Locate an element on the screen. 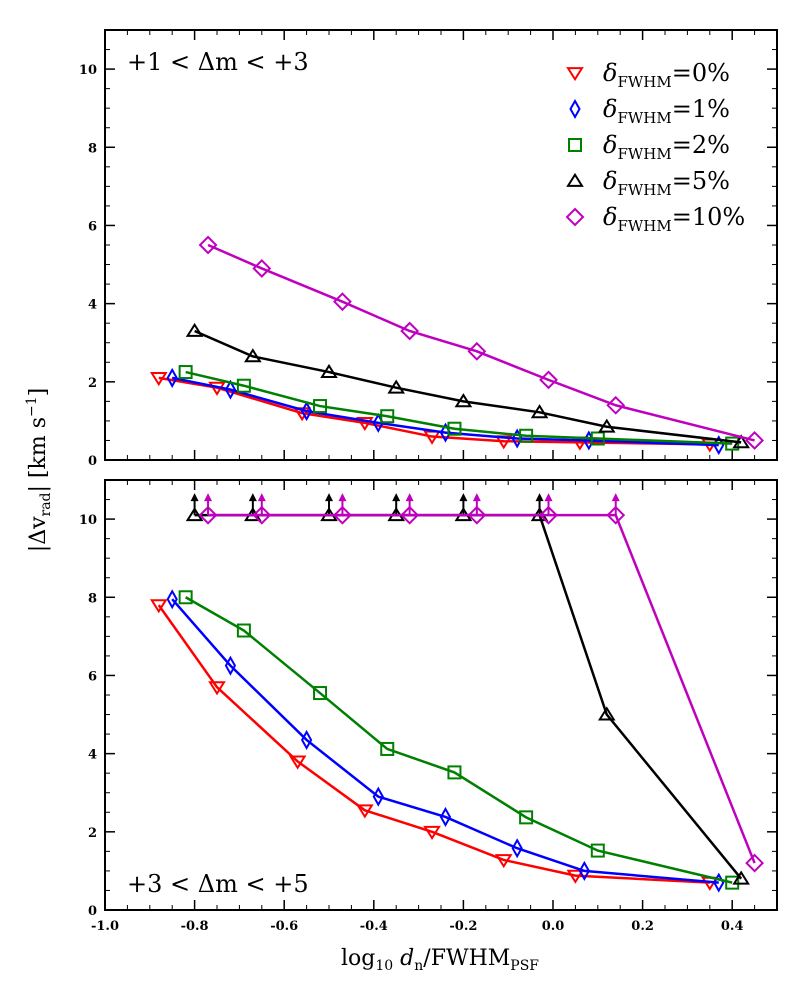  x-tick-label: 0.0 is located at coordinates (553, 926).